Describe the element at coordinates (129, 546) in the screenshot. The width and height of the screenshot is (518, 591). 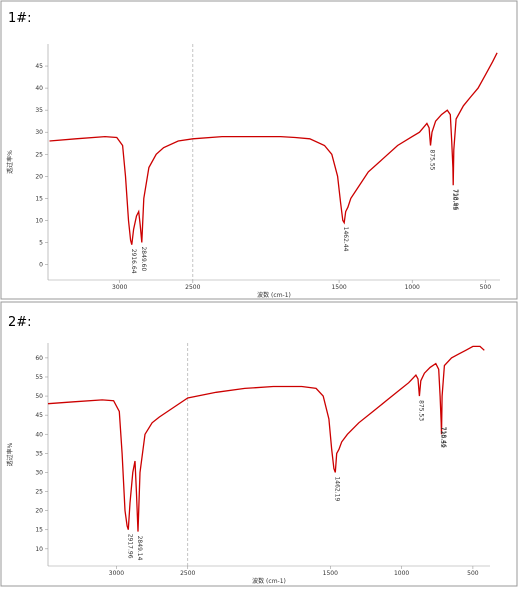
I see `peak-label: 2917.96` at that location.